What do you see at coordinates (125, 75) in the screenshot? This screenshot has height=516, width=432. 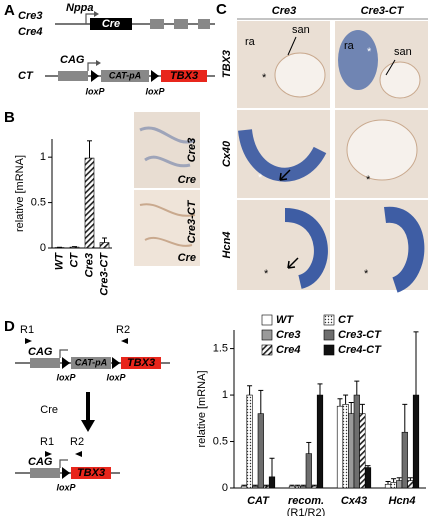 I see `cat-pa: CAT-pA` at bounding box center [125, 75].